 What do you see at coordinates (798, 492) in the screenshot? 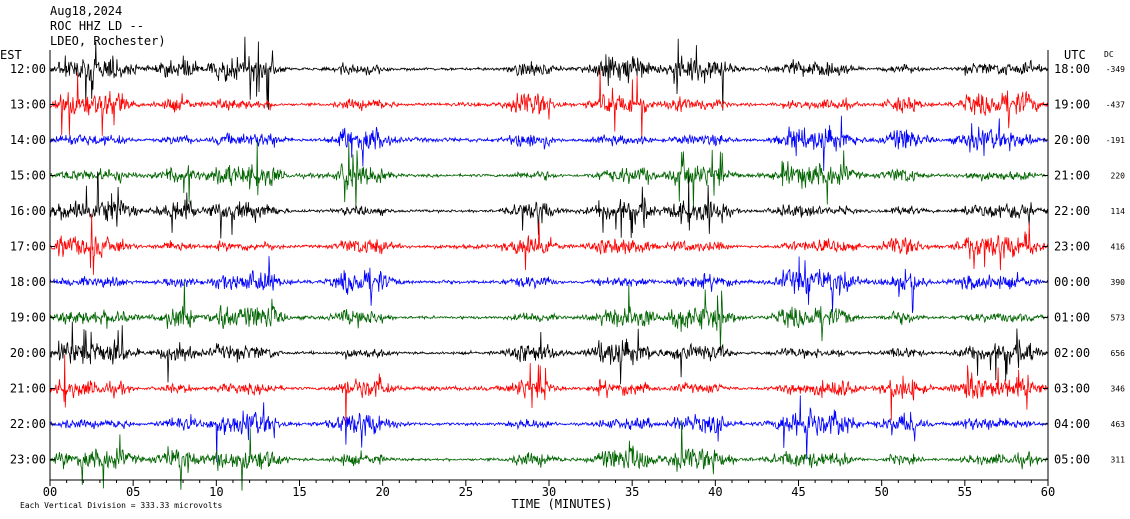
I see `x-tick-label: 45` at bounding box center [798, 492].